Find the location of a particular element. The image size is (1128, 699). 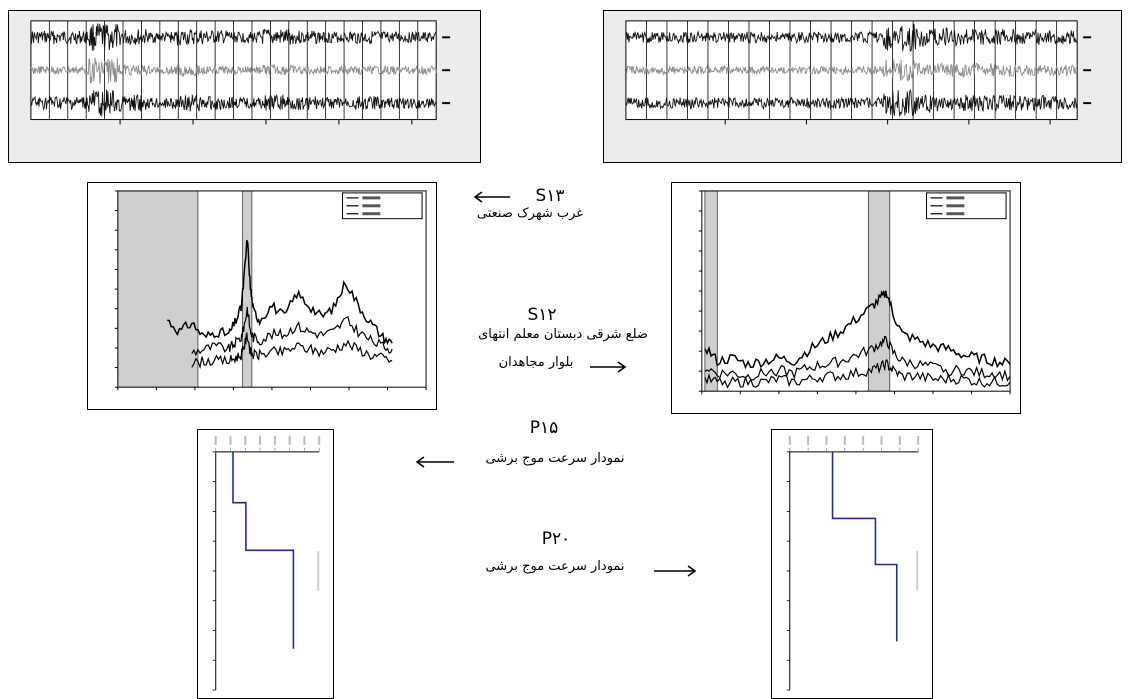

vs-profile-panel-right is located at coordinates (852, 564).